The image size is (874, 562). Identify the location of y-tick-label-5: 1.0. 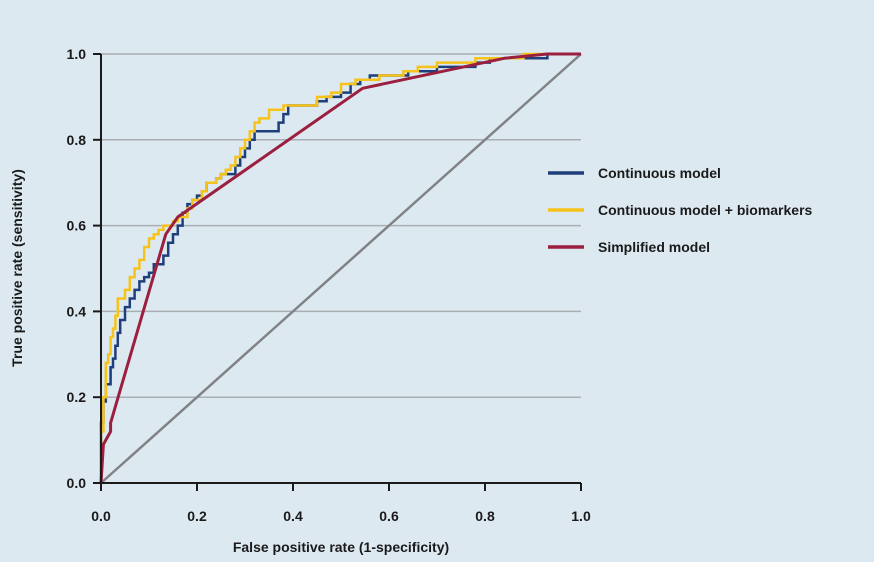
(77, 54).